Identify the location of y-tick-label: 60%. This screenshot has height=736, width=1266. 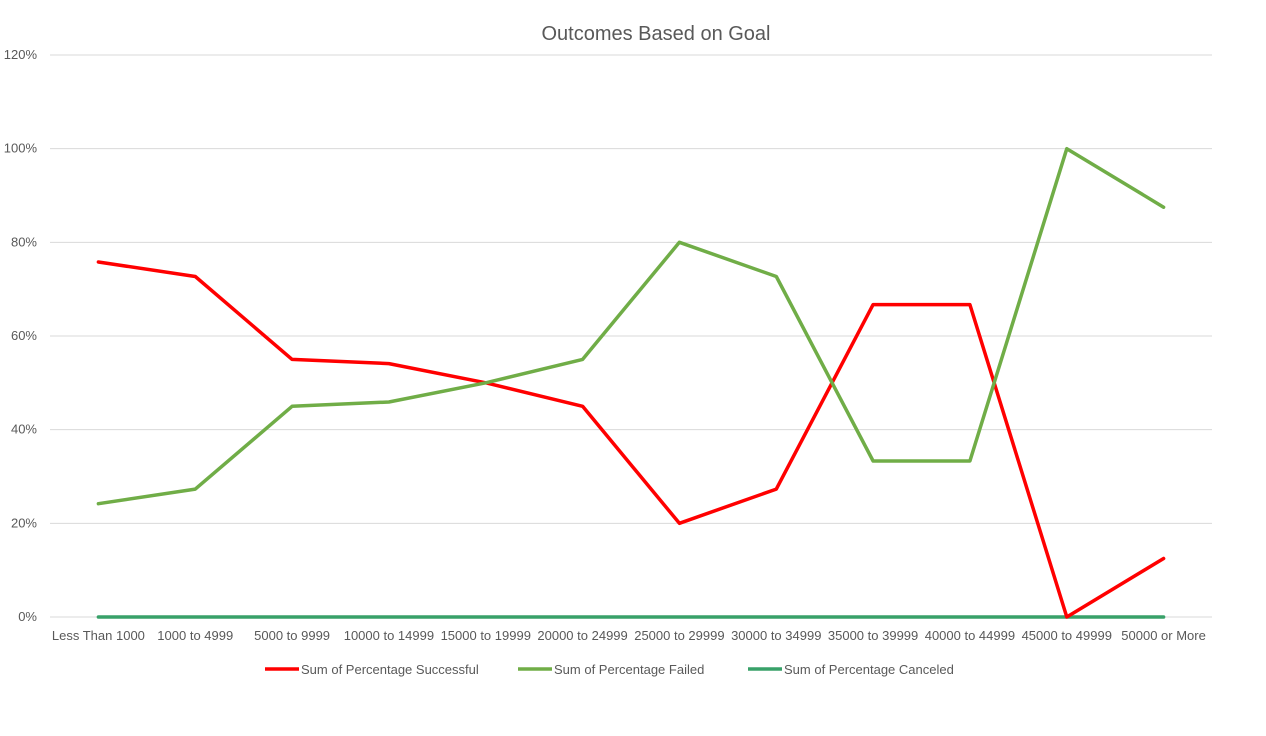
(24, 335).